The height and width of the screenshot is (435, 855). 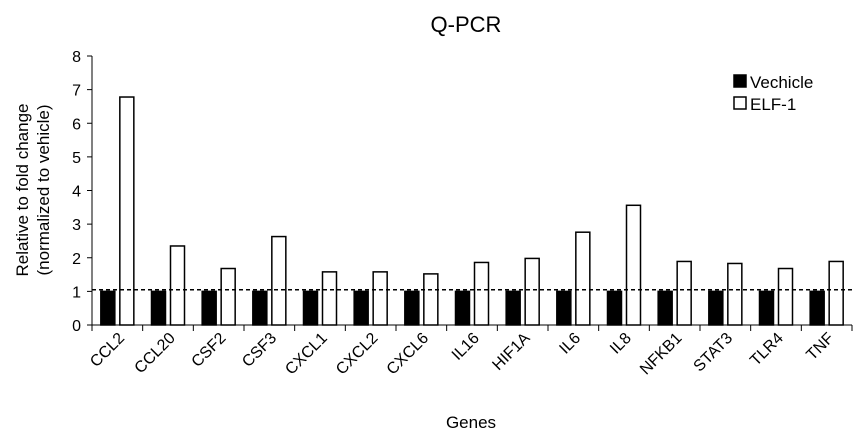 What do you see at coordinates (431, 299) in the screenshot?
I see `bar-elf1-cxcl6` at bounding box center [431, 299].